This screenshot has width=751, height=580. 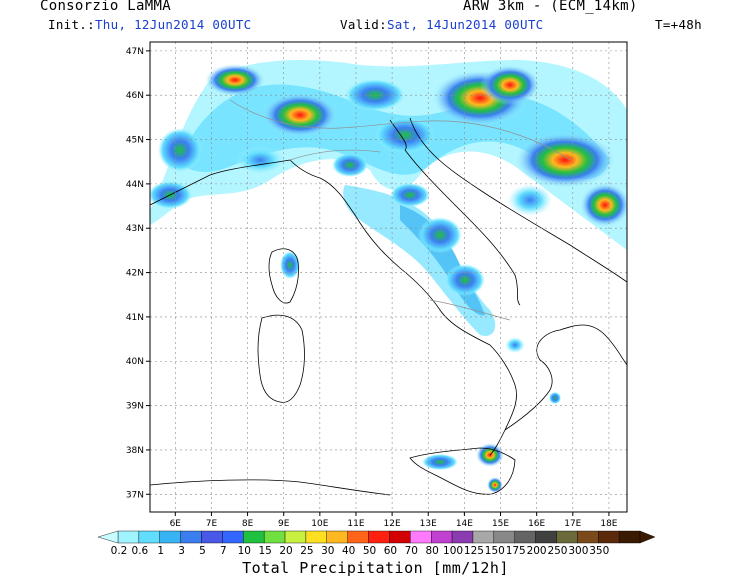 What do you see at coordinates (494, 551) in the screenshot?
I see `colorbar-level-label: 150` at bounding box center [494, 551].